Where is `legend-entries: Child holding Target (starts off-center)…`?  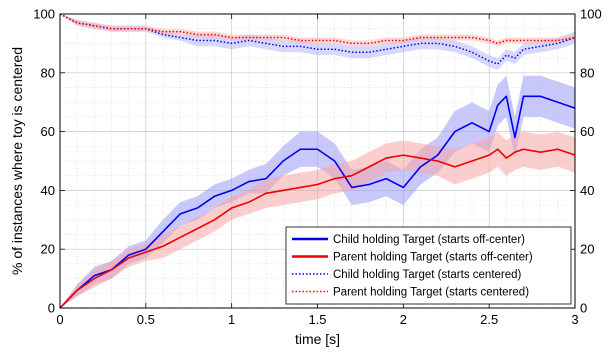
legend-entries: Child holding Target (starts off-center)… is located at coordinates (412, 266).